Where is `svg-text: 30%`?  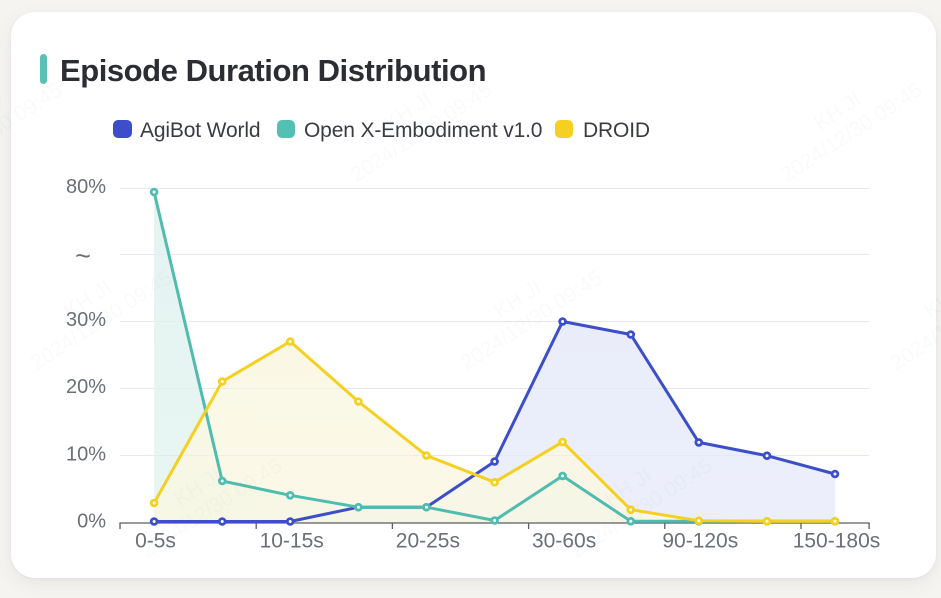 svg-text: 30% is located at coordinates (86, 320).